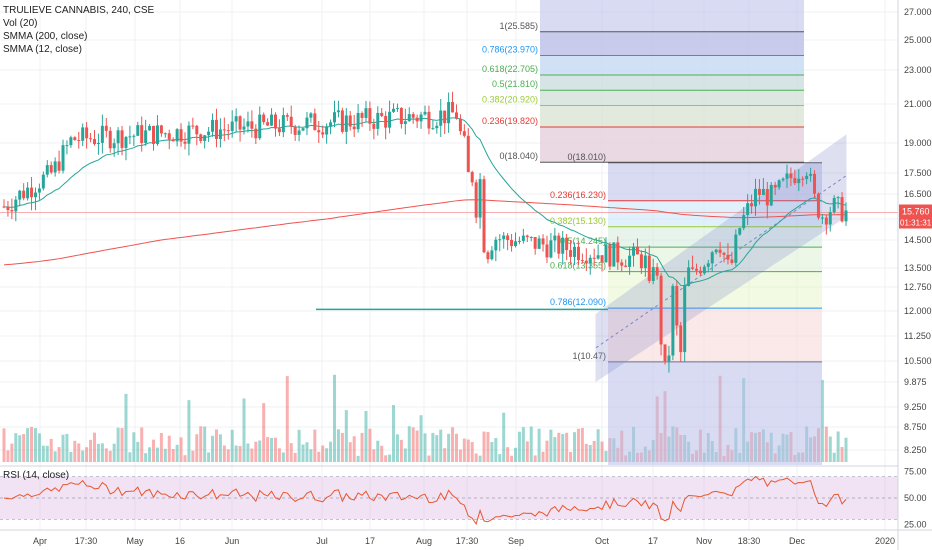 Image resolution: width=932 pixels, height=550 pixels. I want to click on fib-lower-label-3: 0.5(14.245), so click(583, 241).